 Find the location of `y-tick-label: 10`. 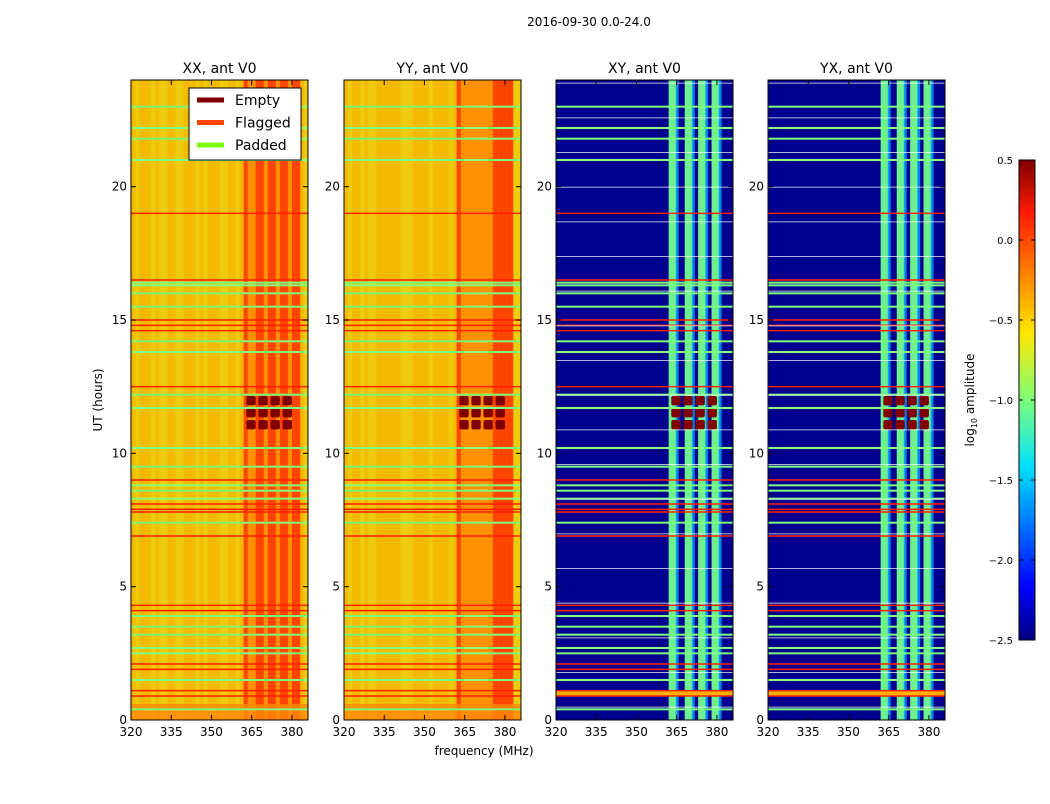

y-tick-label: 10 is located at coordinates (544, 453).